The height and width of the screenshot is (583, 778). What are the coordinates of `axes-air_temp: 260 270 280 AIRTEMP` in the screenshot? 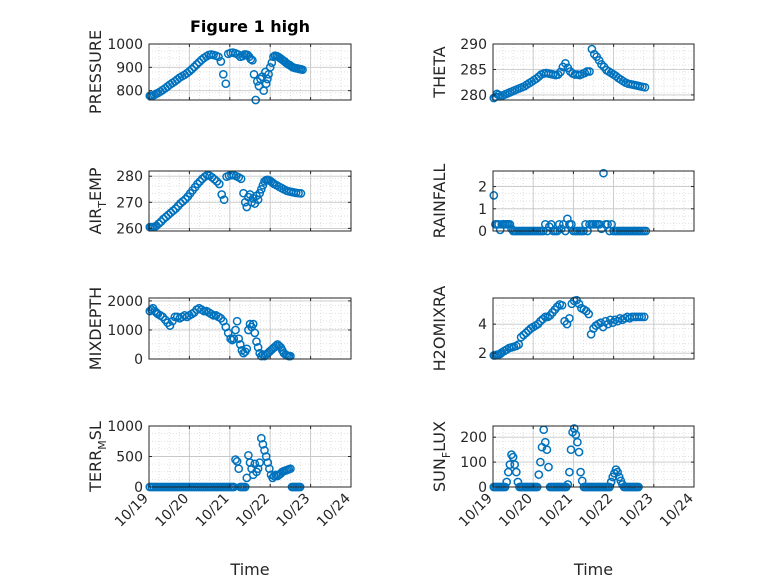 It's located at (219, 202).